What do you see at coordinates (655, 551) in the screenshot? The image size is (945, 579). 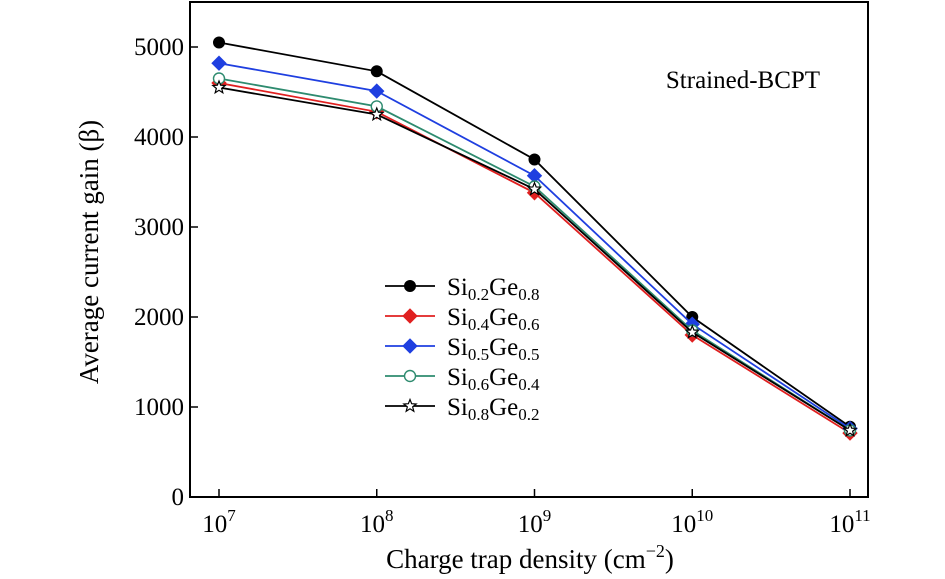 I see `x-axis-title-superscript: −2` at bounding box center [655, 551].